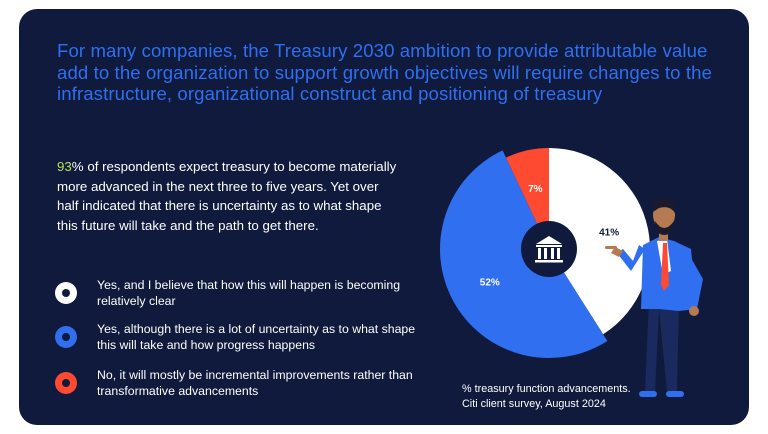 The image size is (768, 434). What do you see at coordinates (534, 404) in the screenshot?
I see `caption-line-2: Citi client survey, August 2024` at bounding box center [534, 404].